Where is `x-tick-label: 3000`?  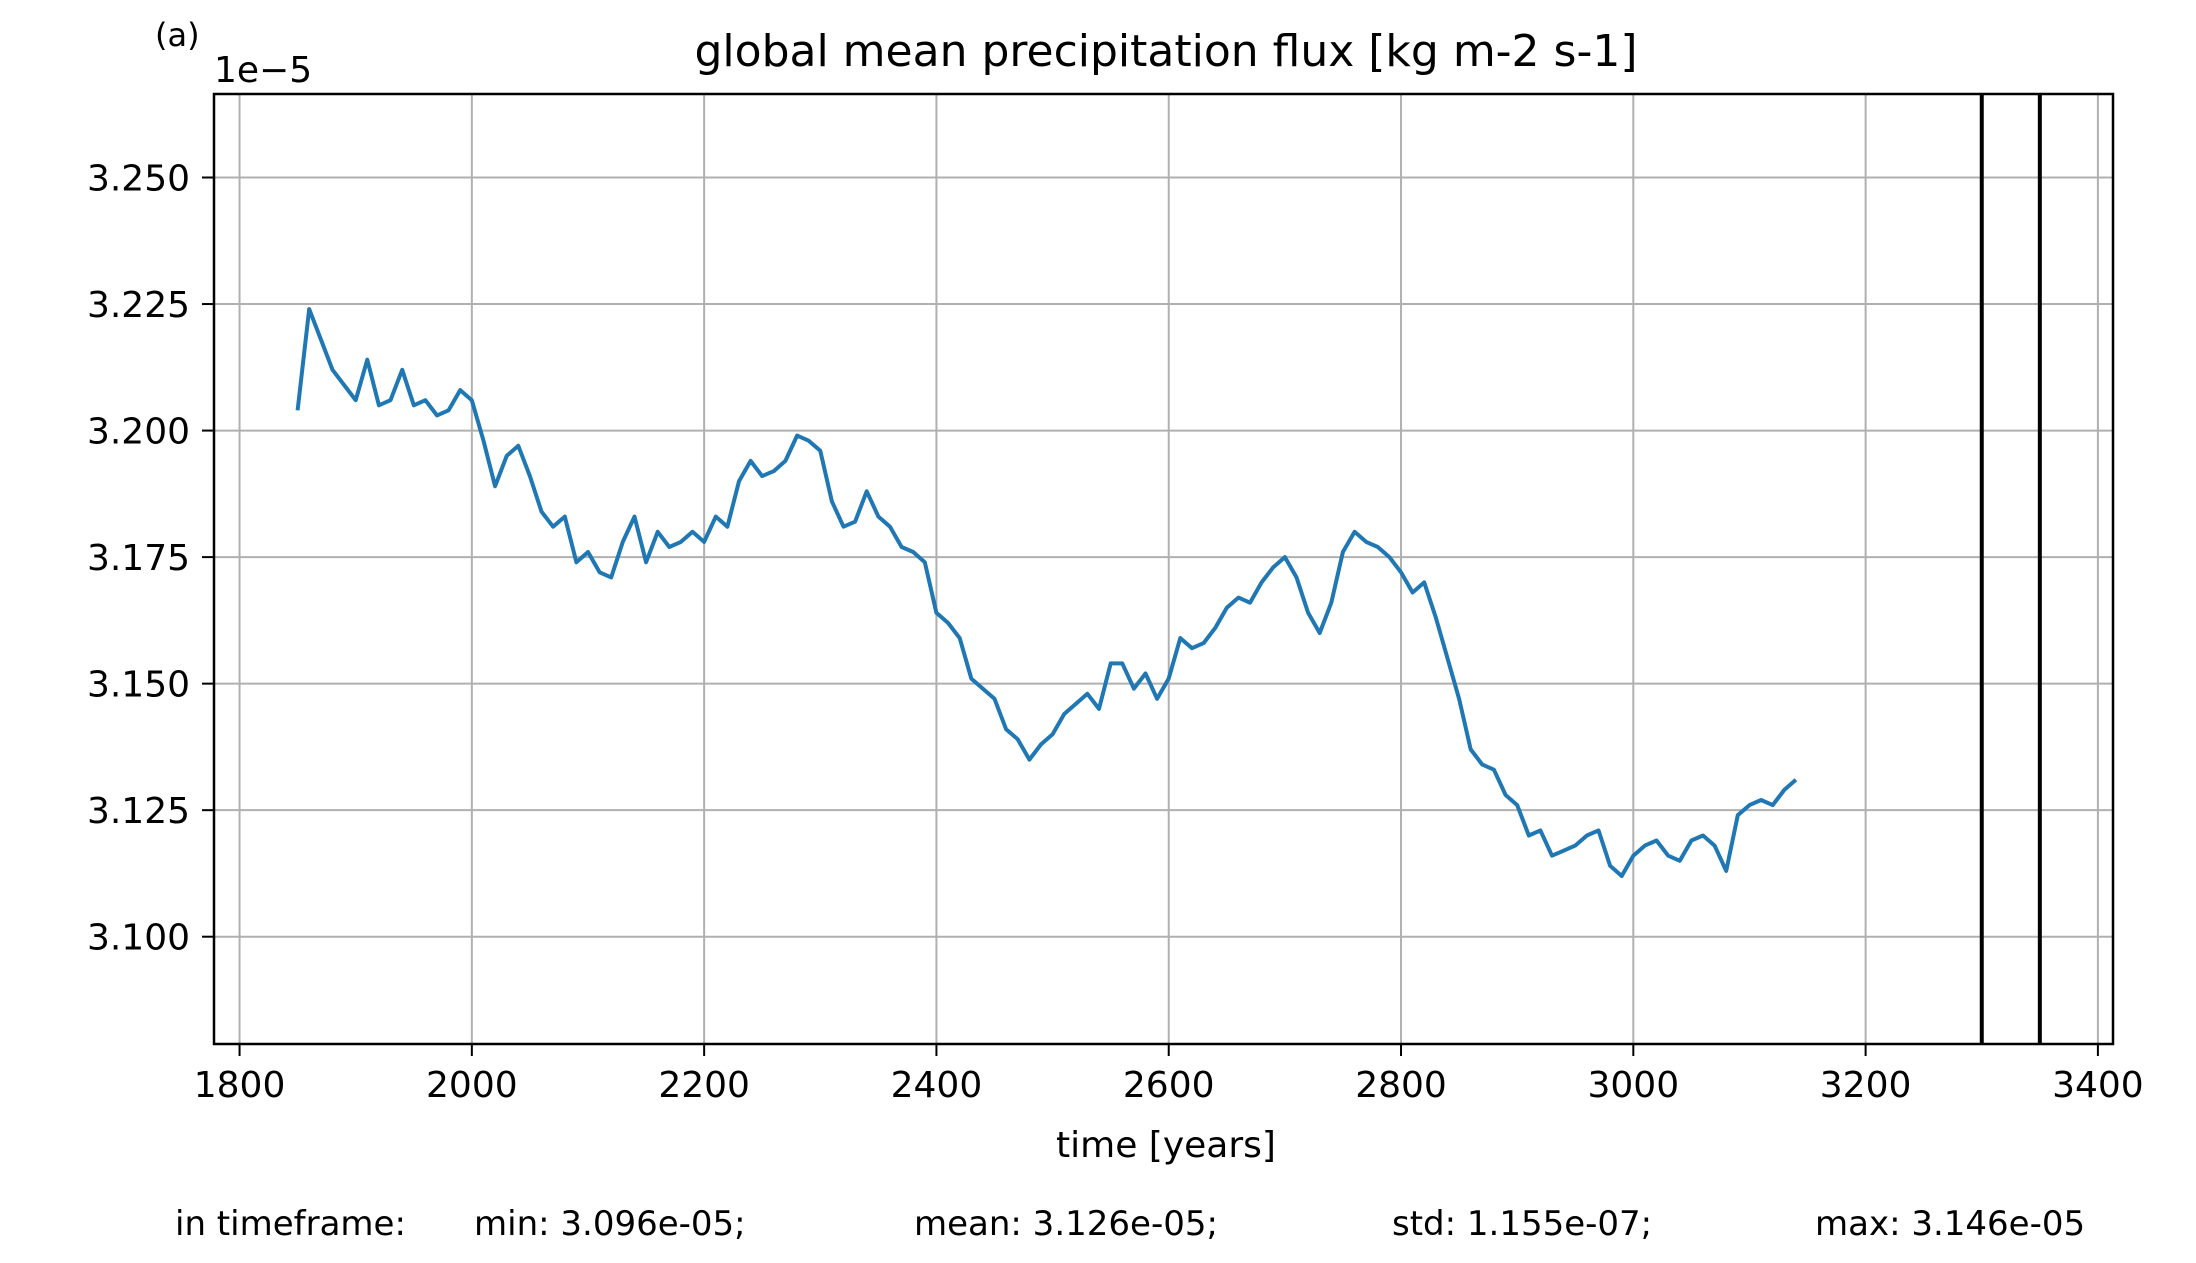 x-tick-label: 3000 is located at coordinates (1634, 1085).